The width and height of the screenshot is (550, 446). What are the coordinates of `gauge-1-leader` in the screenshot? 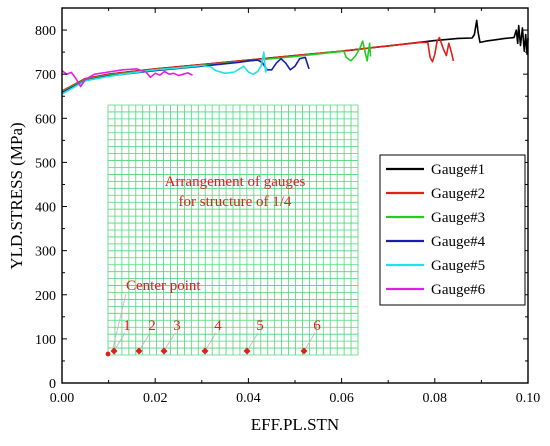 It's located at (119, 342).